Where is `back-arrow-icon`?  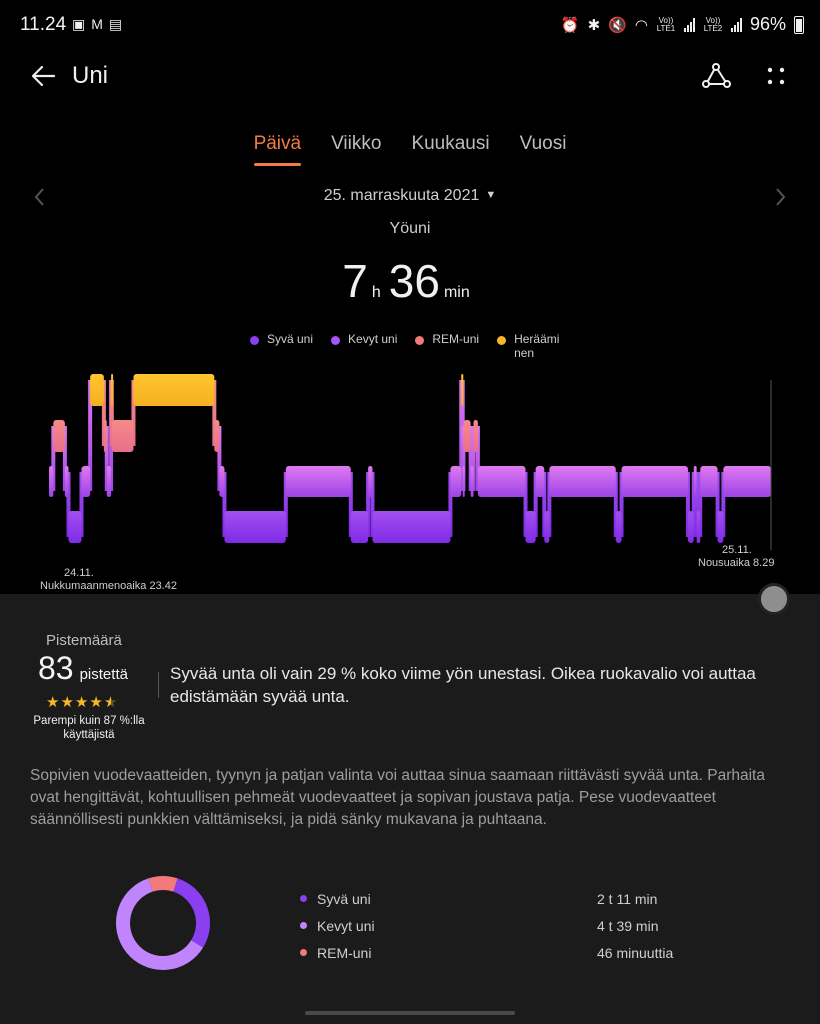 back-arrow-icon is located at coordinates (44, 76).